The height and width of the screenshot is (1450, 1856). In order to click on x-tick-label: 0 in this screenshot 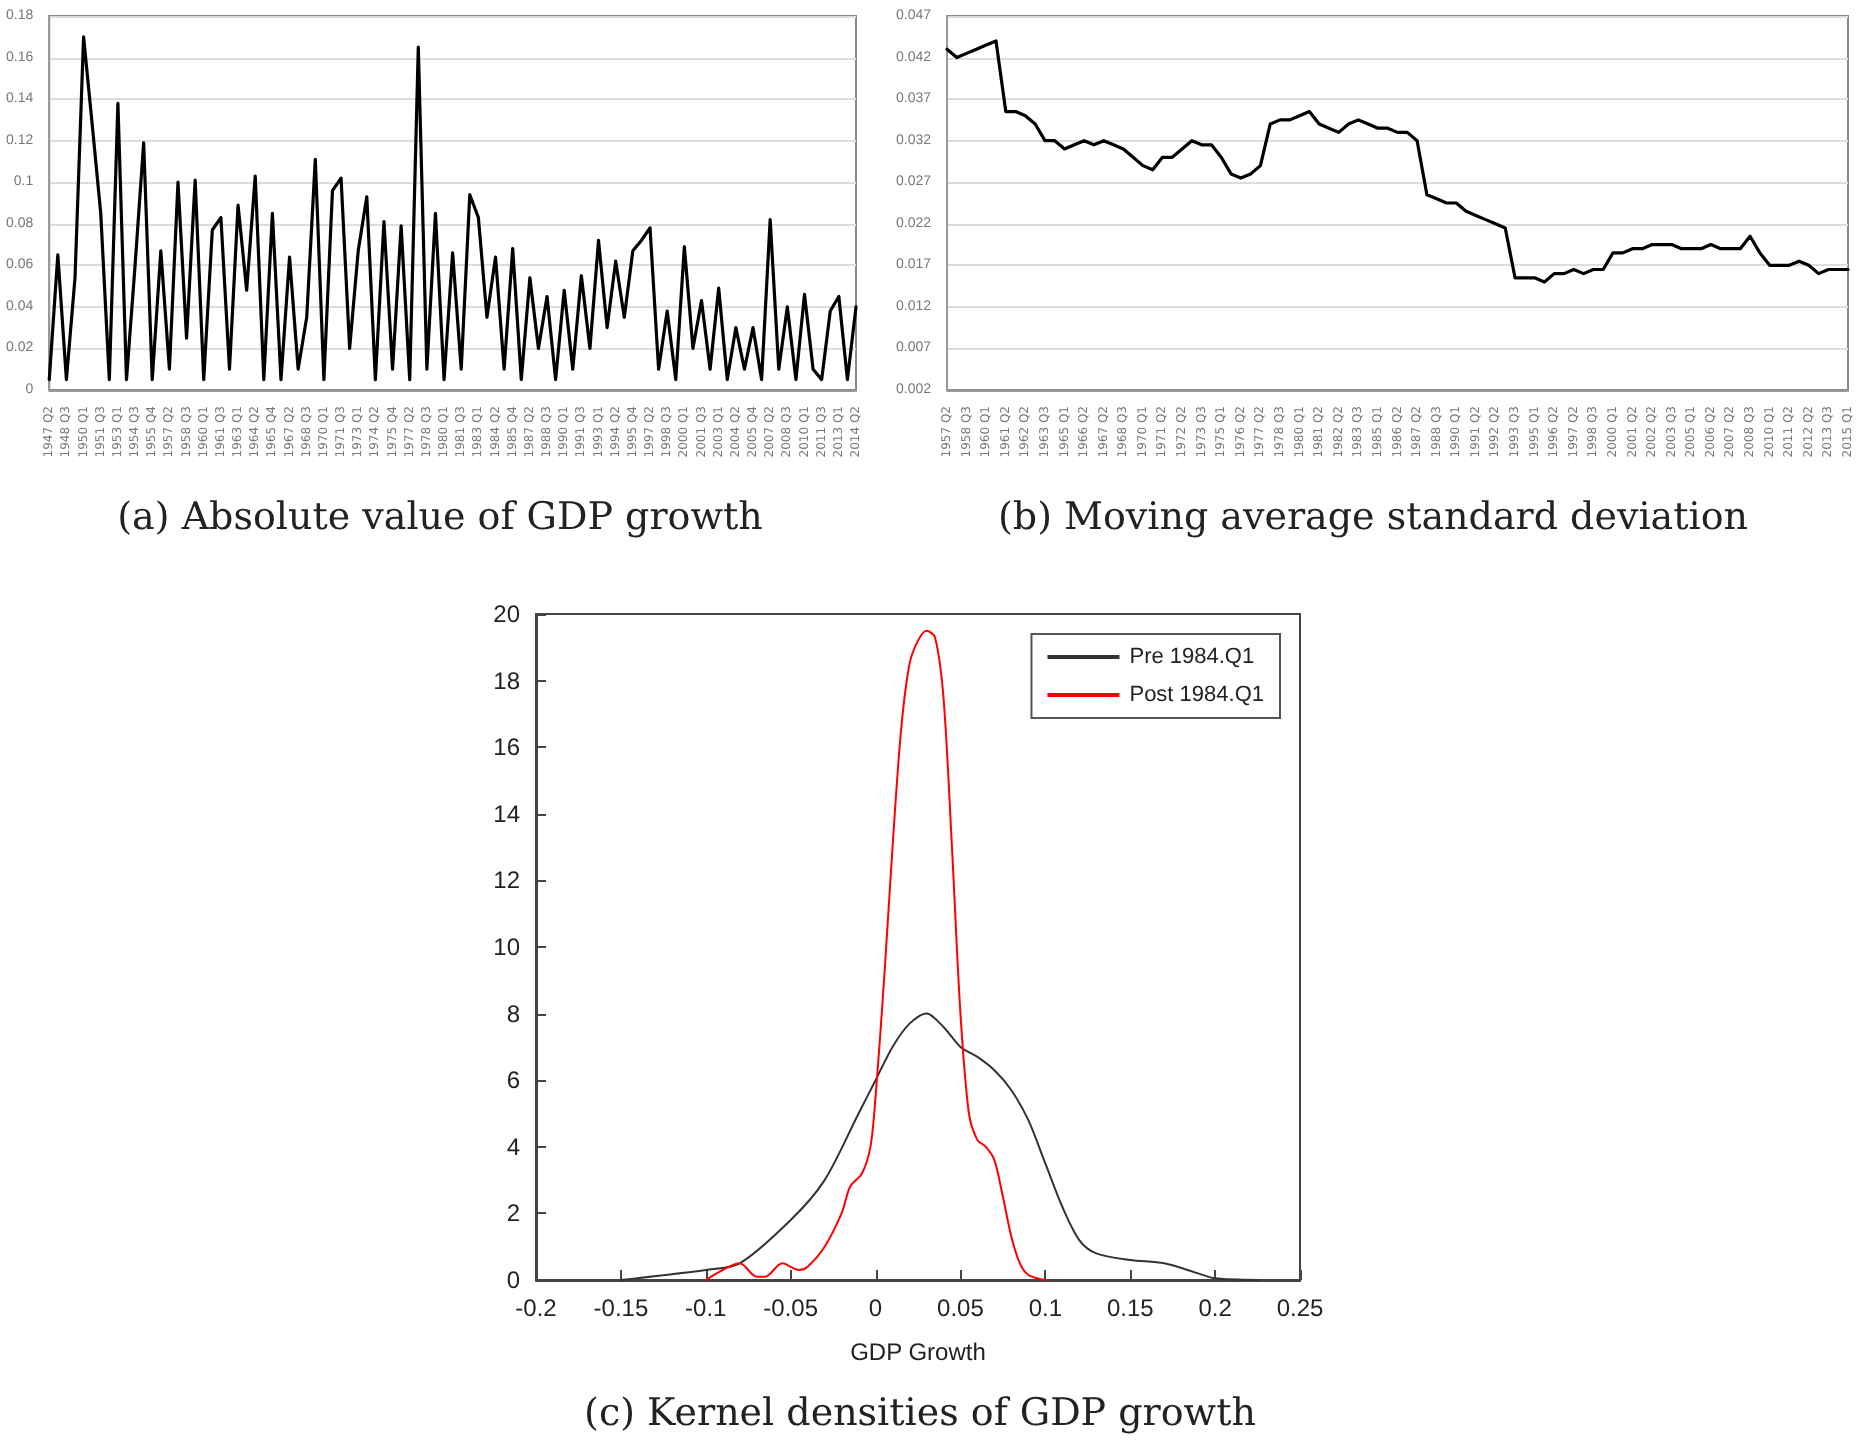, I will do `click(875, 1308)`.